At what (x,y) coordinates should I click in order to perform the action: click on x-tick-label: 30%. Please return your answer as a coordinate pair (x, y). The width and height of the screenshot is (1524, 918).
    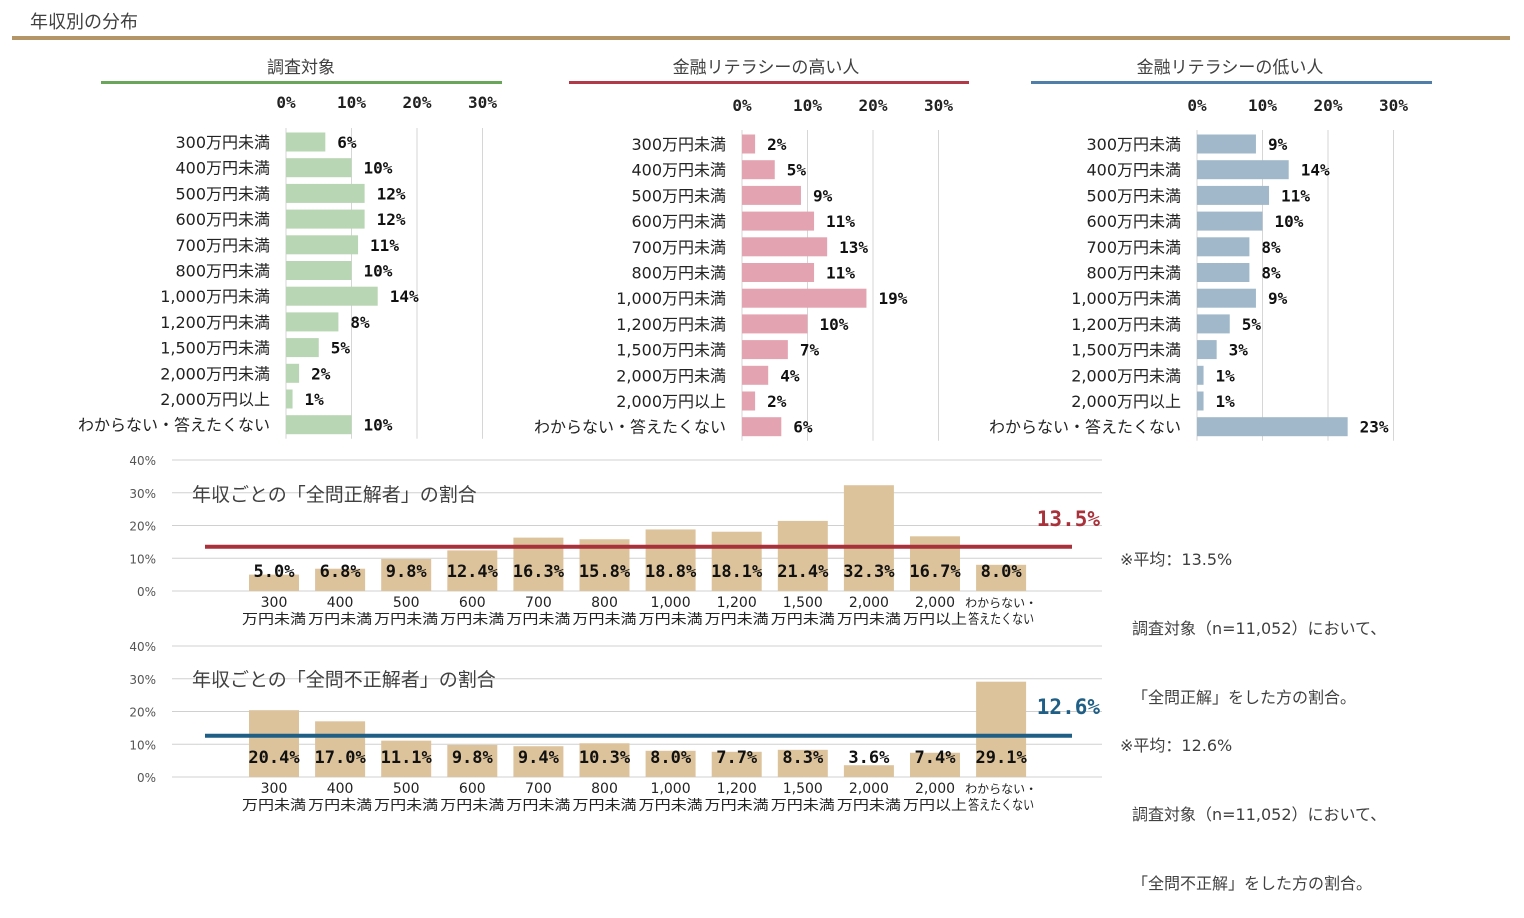
    Looking at the image, I should click on (482, 102).